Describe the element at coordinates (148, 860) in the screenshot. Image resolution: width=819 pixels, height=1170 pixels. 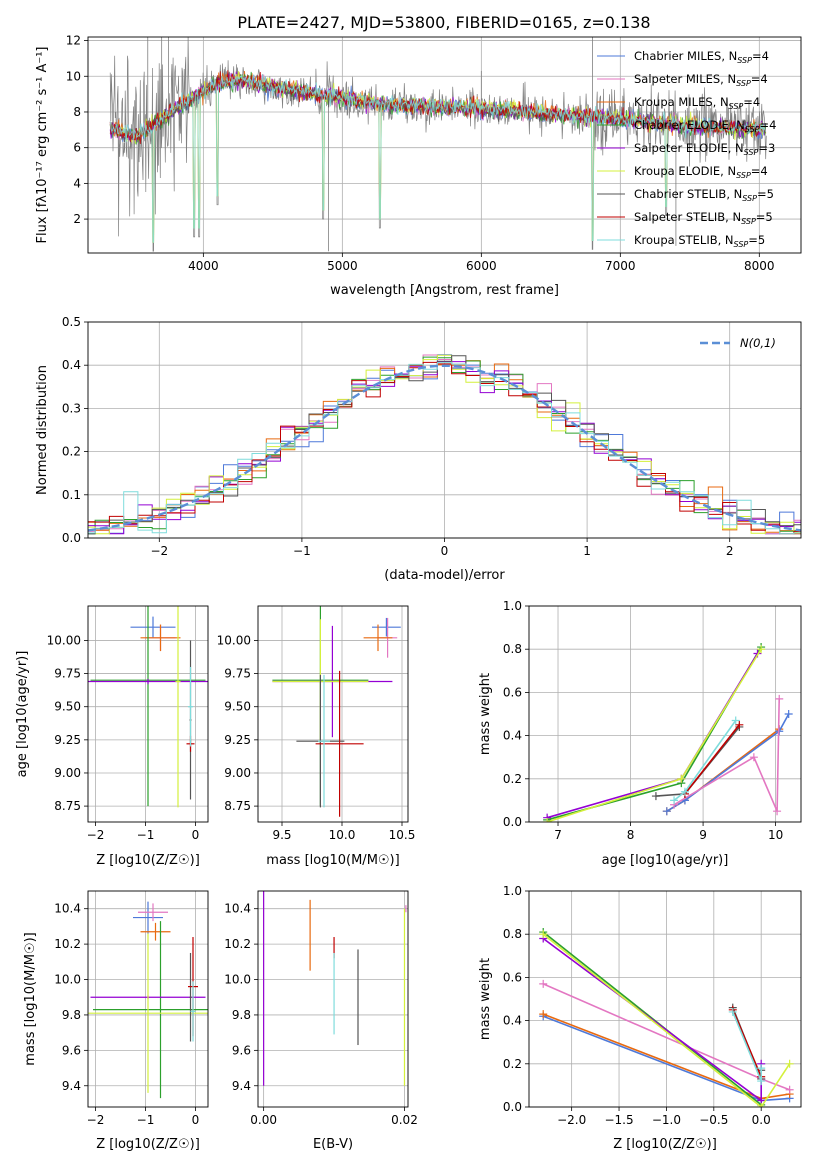
I see `age-vs-Z-xlabel: Z [log10(Z/Z☉)]` at that location.